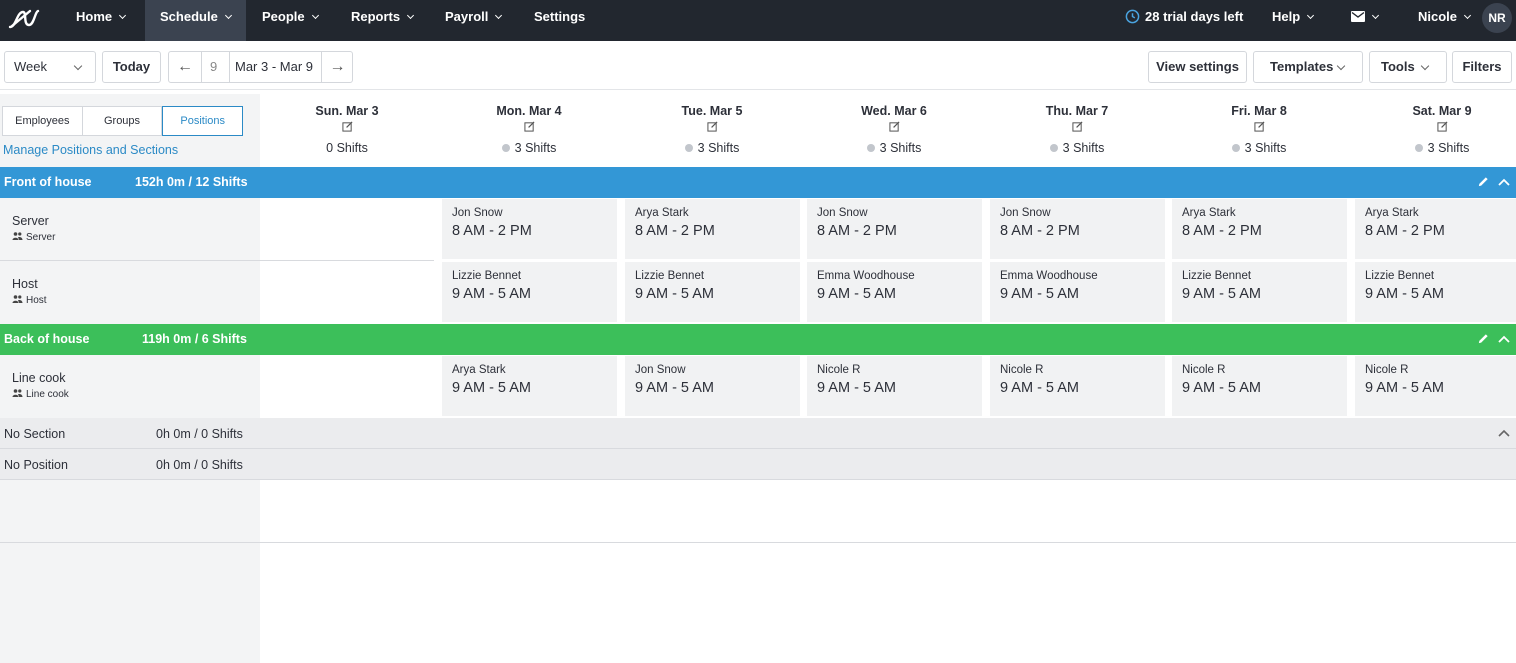 The height and width of the screenshot is (663, 1516). I want to click on trial-days-link: 28 trial days left, so click(1184, 20).